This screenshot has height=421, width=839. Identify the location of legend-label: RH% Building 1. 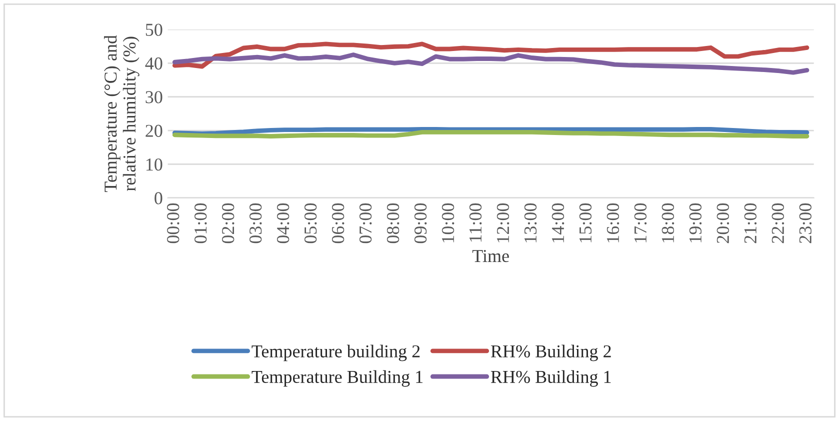
(550, 378).